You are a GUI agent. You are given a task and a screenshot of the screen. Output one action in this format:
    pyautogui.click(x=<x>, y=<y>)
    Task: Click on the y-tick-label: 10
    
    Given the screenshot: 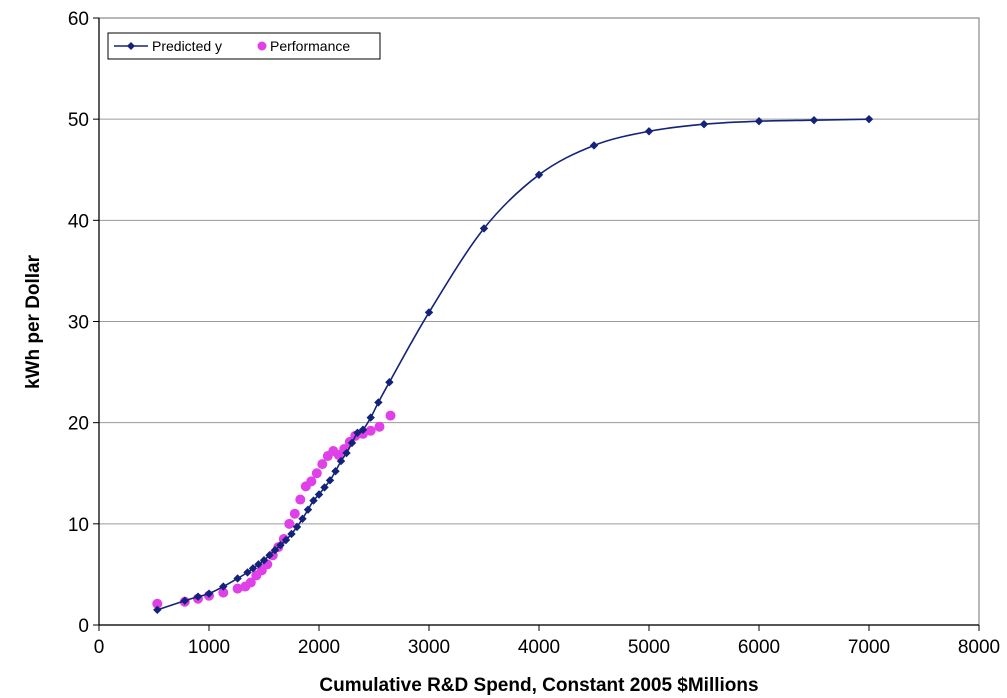 What is the action you would take?
    pyautogui.click(x=78, y=525)
    